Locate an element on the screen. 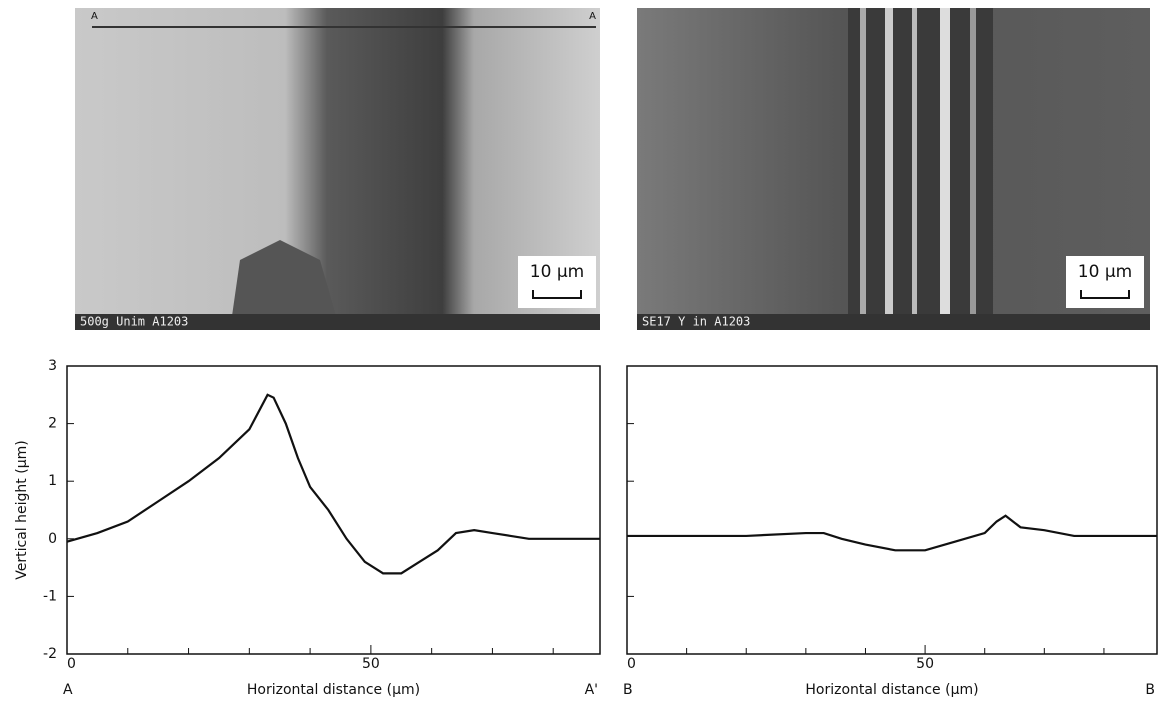 The width and height of the screenshot is (1163, 704). caption: SE17 Y in A1203 is located at coordinates (696, 322).